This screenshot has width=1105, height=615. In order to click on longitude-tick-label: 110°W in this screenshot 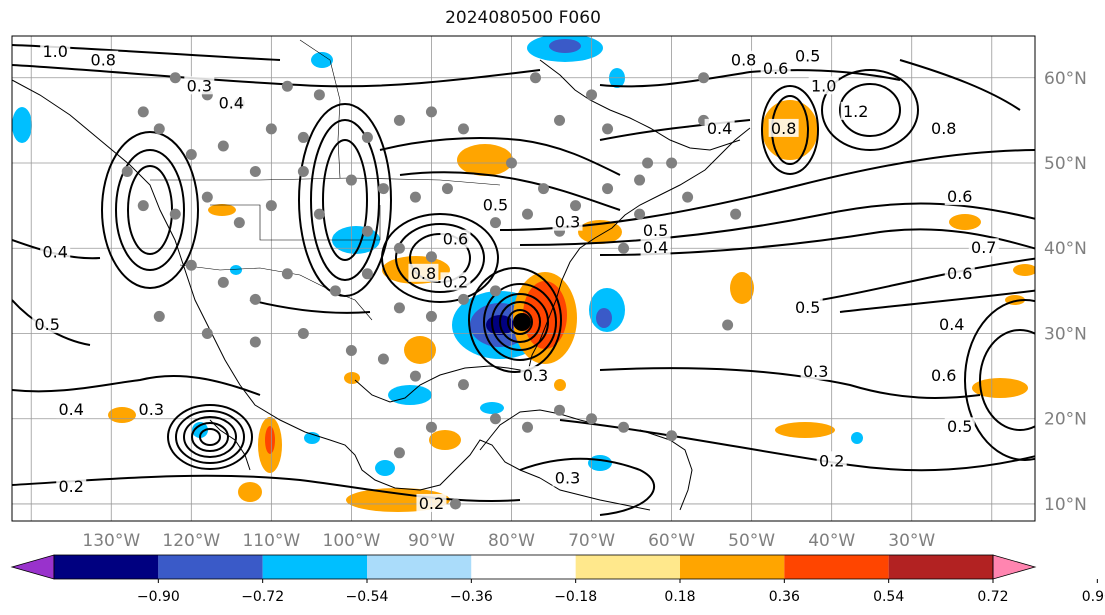, I will do `click(271, 541)`.